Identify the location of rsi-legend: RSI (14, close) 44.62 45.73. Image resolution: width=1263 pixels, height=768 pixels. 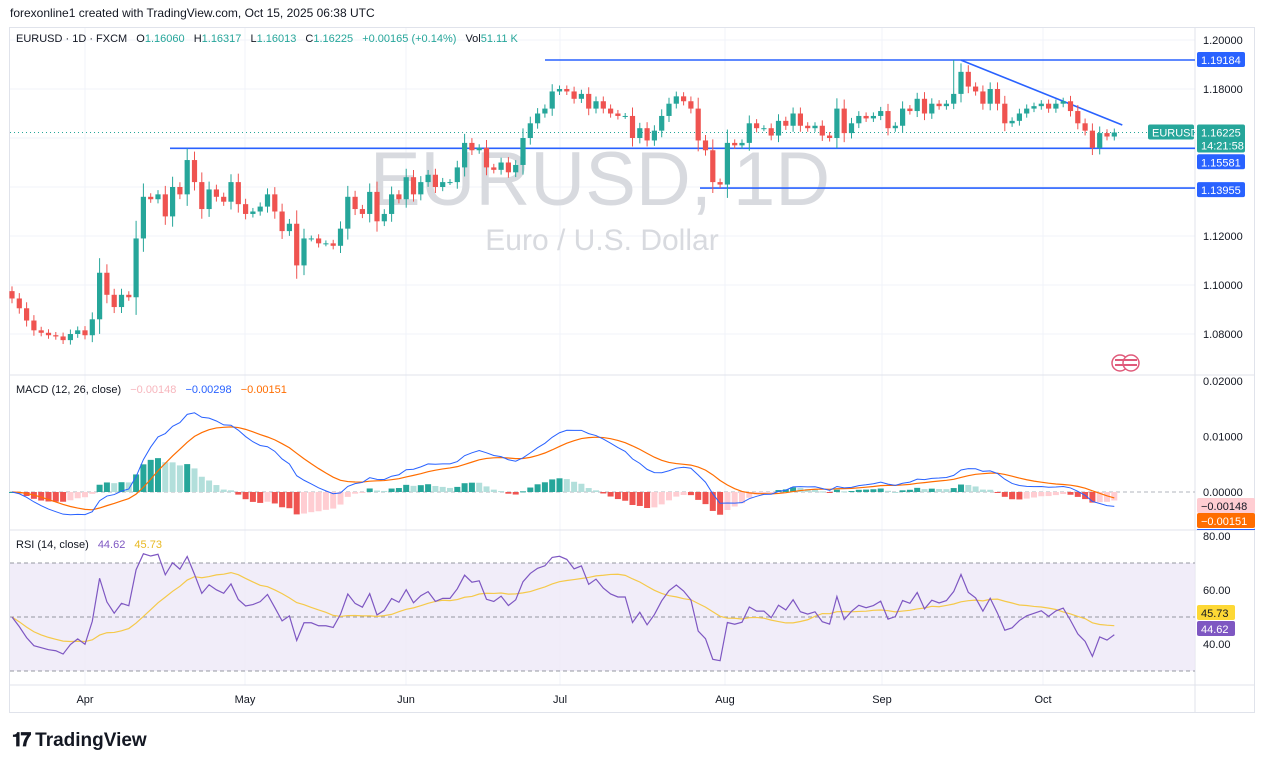
(92, 545).